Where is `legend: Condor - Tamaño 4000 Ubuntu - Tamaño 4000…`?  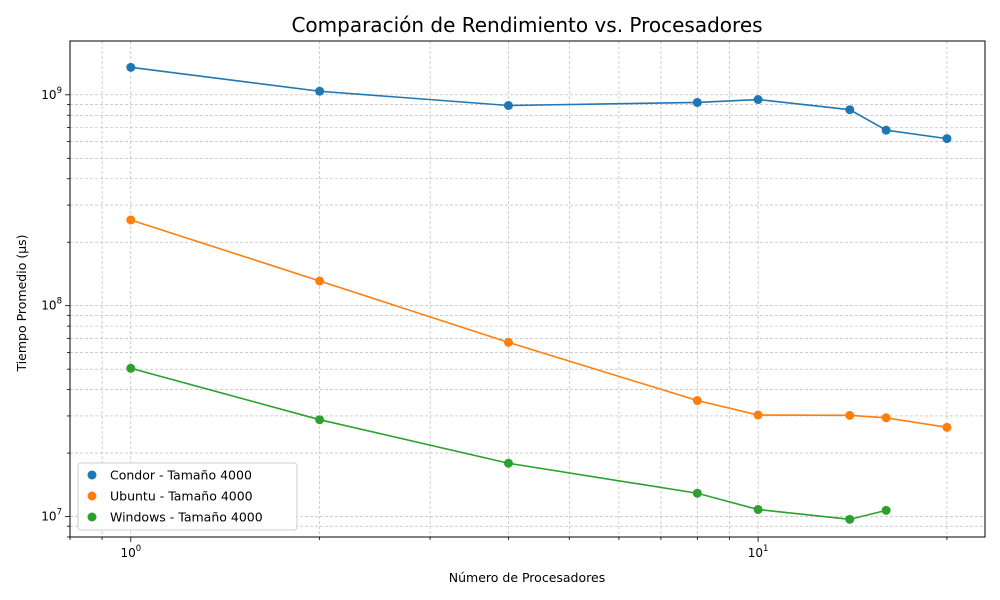 legend: Condor - Tamaño 4000 Ubuntu - Tamaño 4000… is located at coordinates (187, 496).